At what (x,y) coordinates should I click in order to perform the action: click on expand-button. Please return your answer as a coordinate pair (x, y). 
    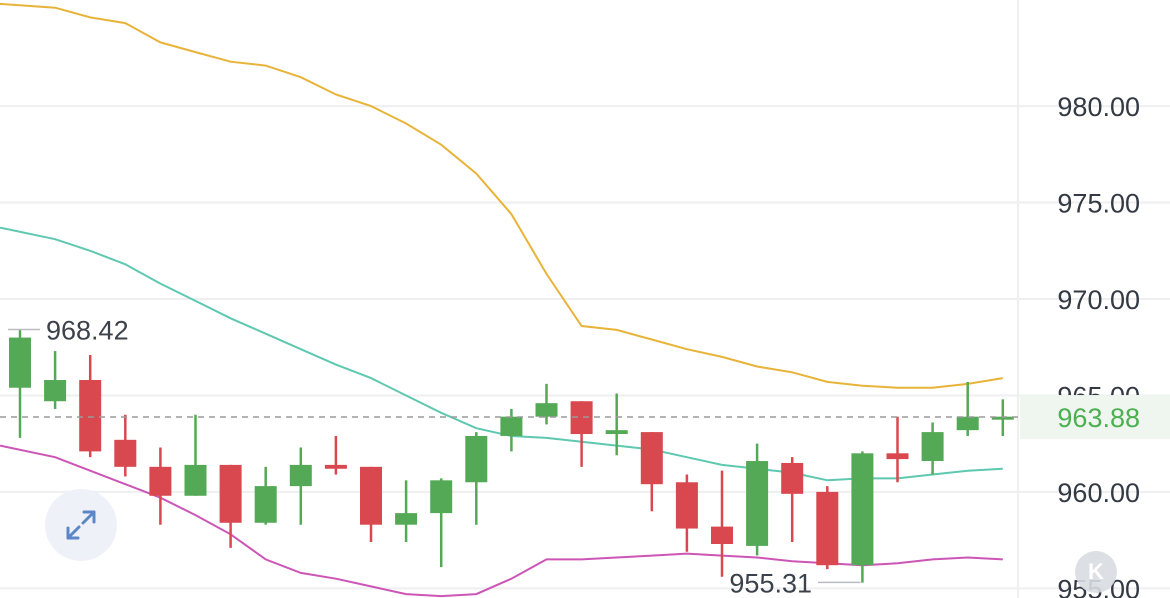
    Looking at the image, I should click on (81, 525).